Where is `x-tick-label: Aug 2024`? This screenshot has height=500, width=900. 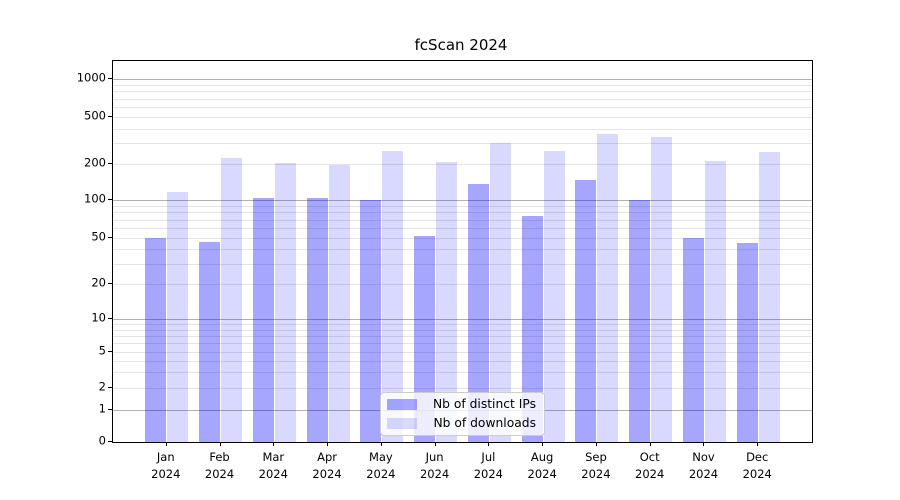 x-tick-label: Aug 2024 is located at coordinates (542, 465).